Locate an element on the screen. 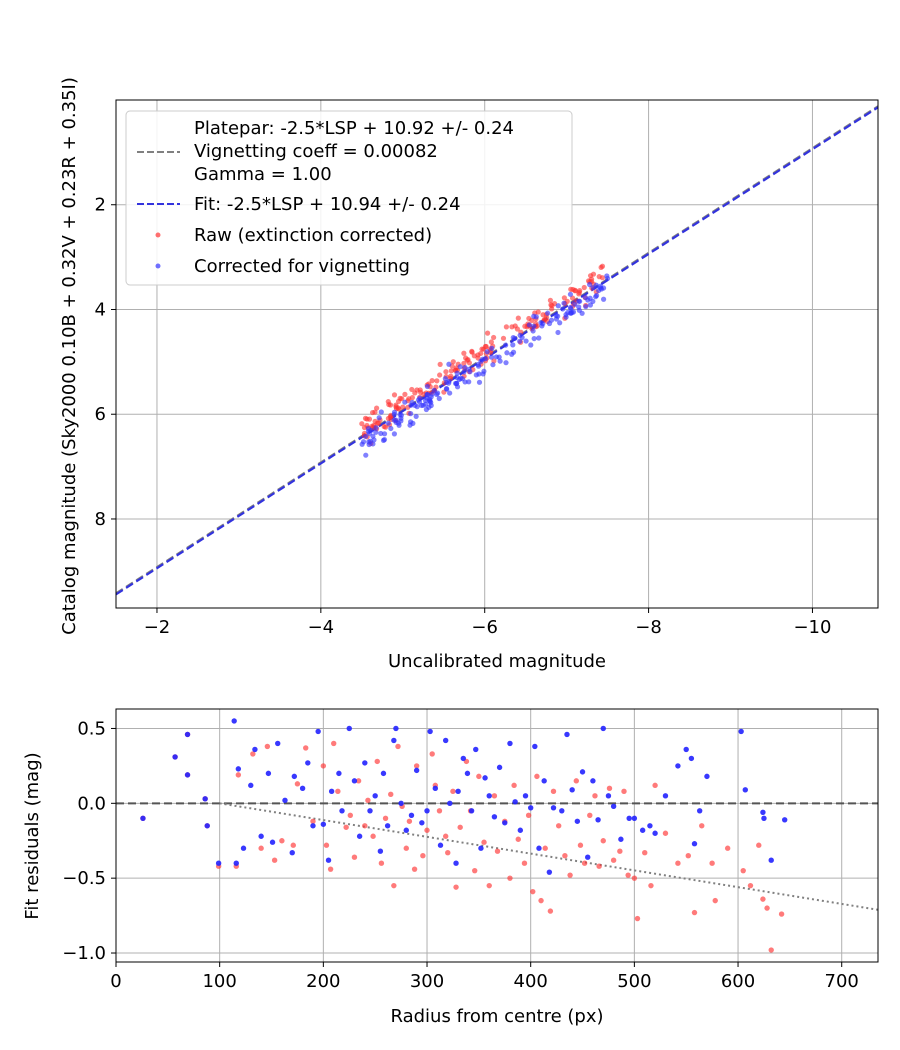 The image size is (900, 1050). residuals-x-tick-label: 0 is located at coordinates (115, 981).